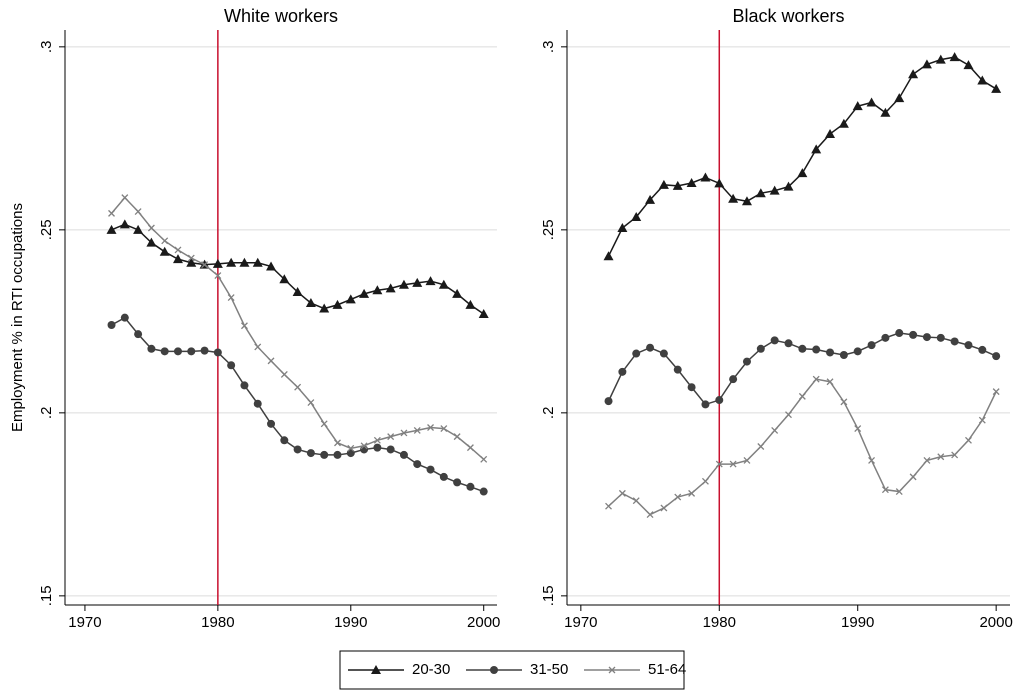 This screenshot has height=691, width=1024. Describe the element at coordinates (719, 622) in the screenshot. I see `x-tick-label: 1980` at that location.